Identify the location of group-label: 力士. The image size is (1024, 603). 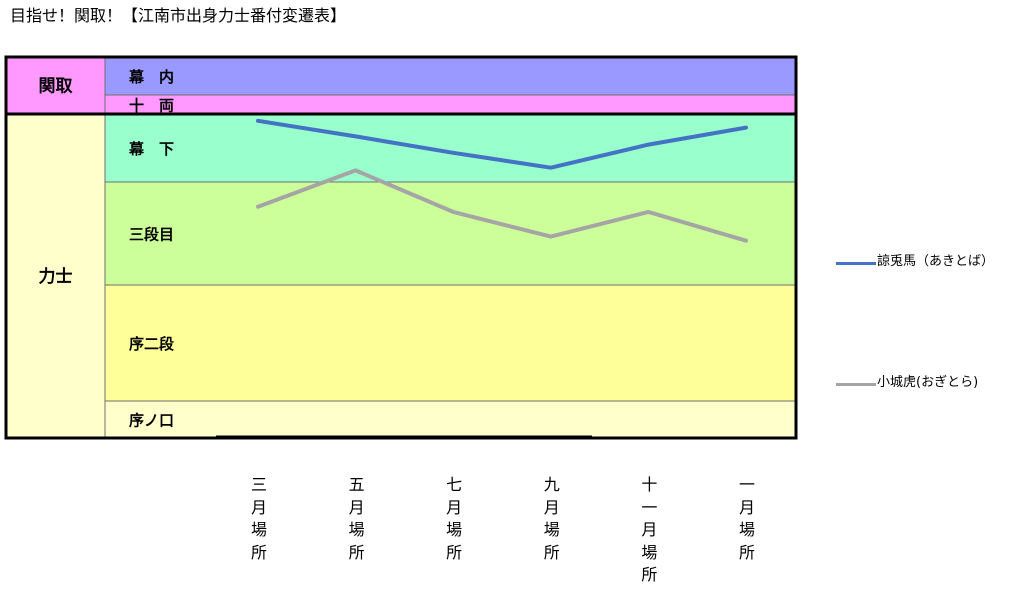
(56, 276).